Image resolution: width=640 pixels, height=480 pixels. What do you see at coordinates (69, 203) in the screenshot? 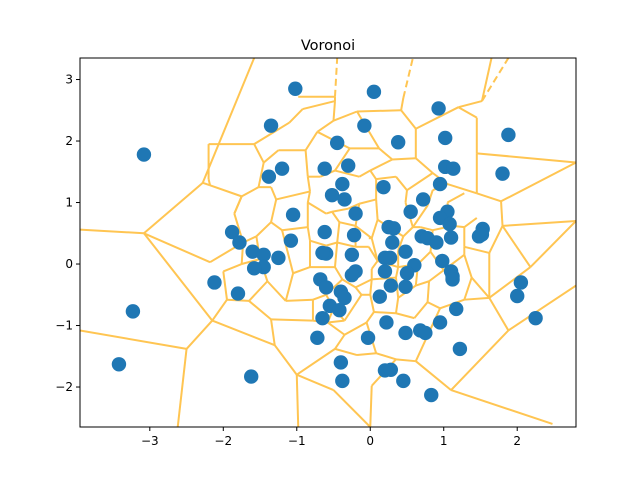
I see `y-tick-label: 1` at bounding box center [69, 203].